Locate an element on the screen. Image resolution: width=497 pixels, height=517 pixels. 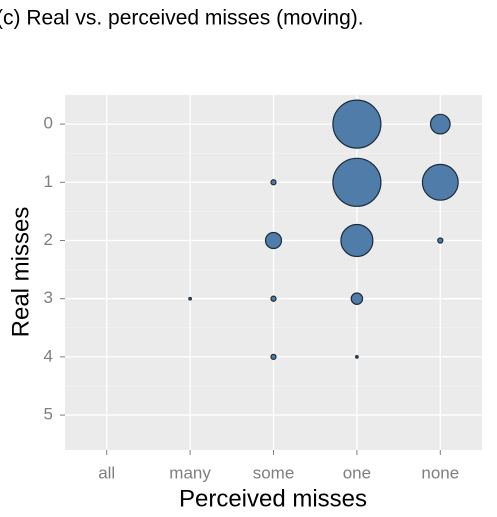
y-tick-label: 3 is located at coordinates (48, 297).